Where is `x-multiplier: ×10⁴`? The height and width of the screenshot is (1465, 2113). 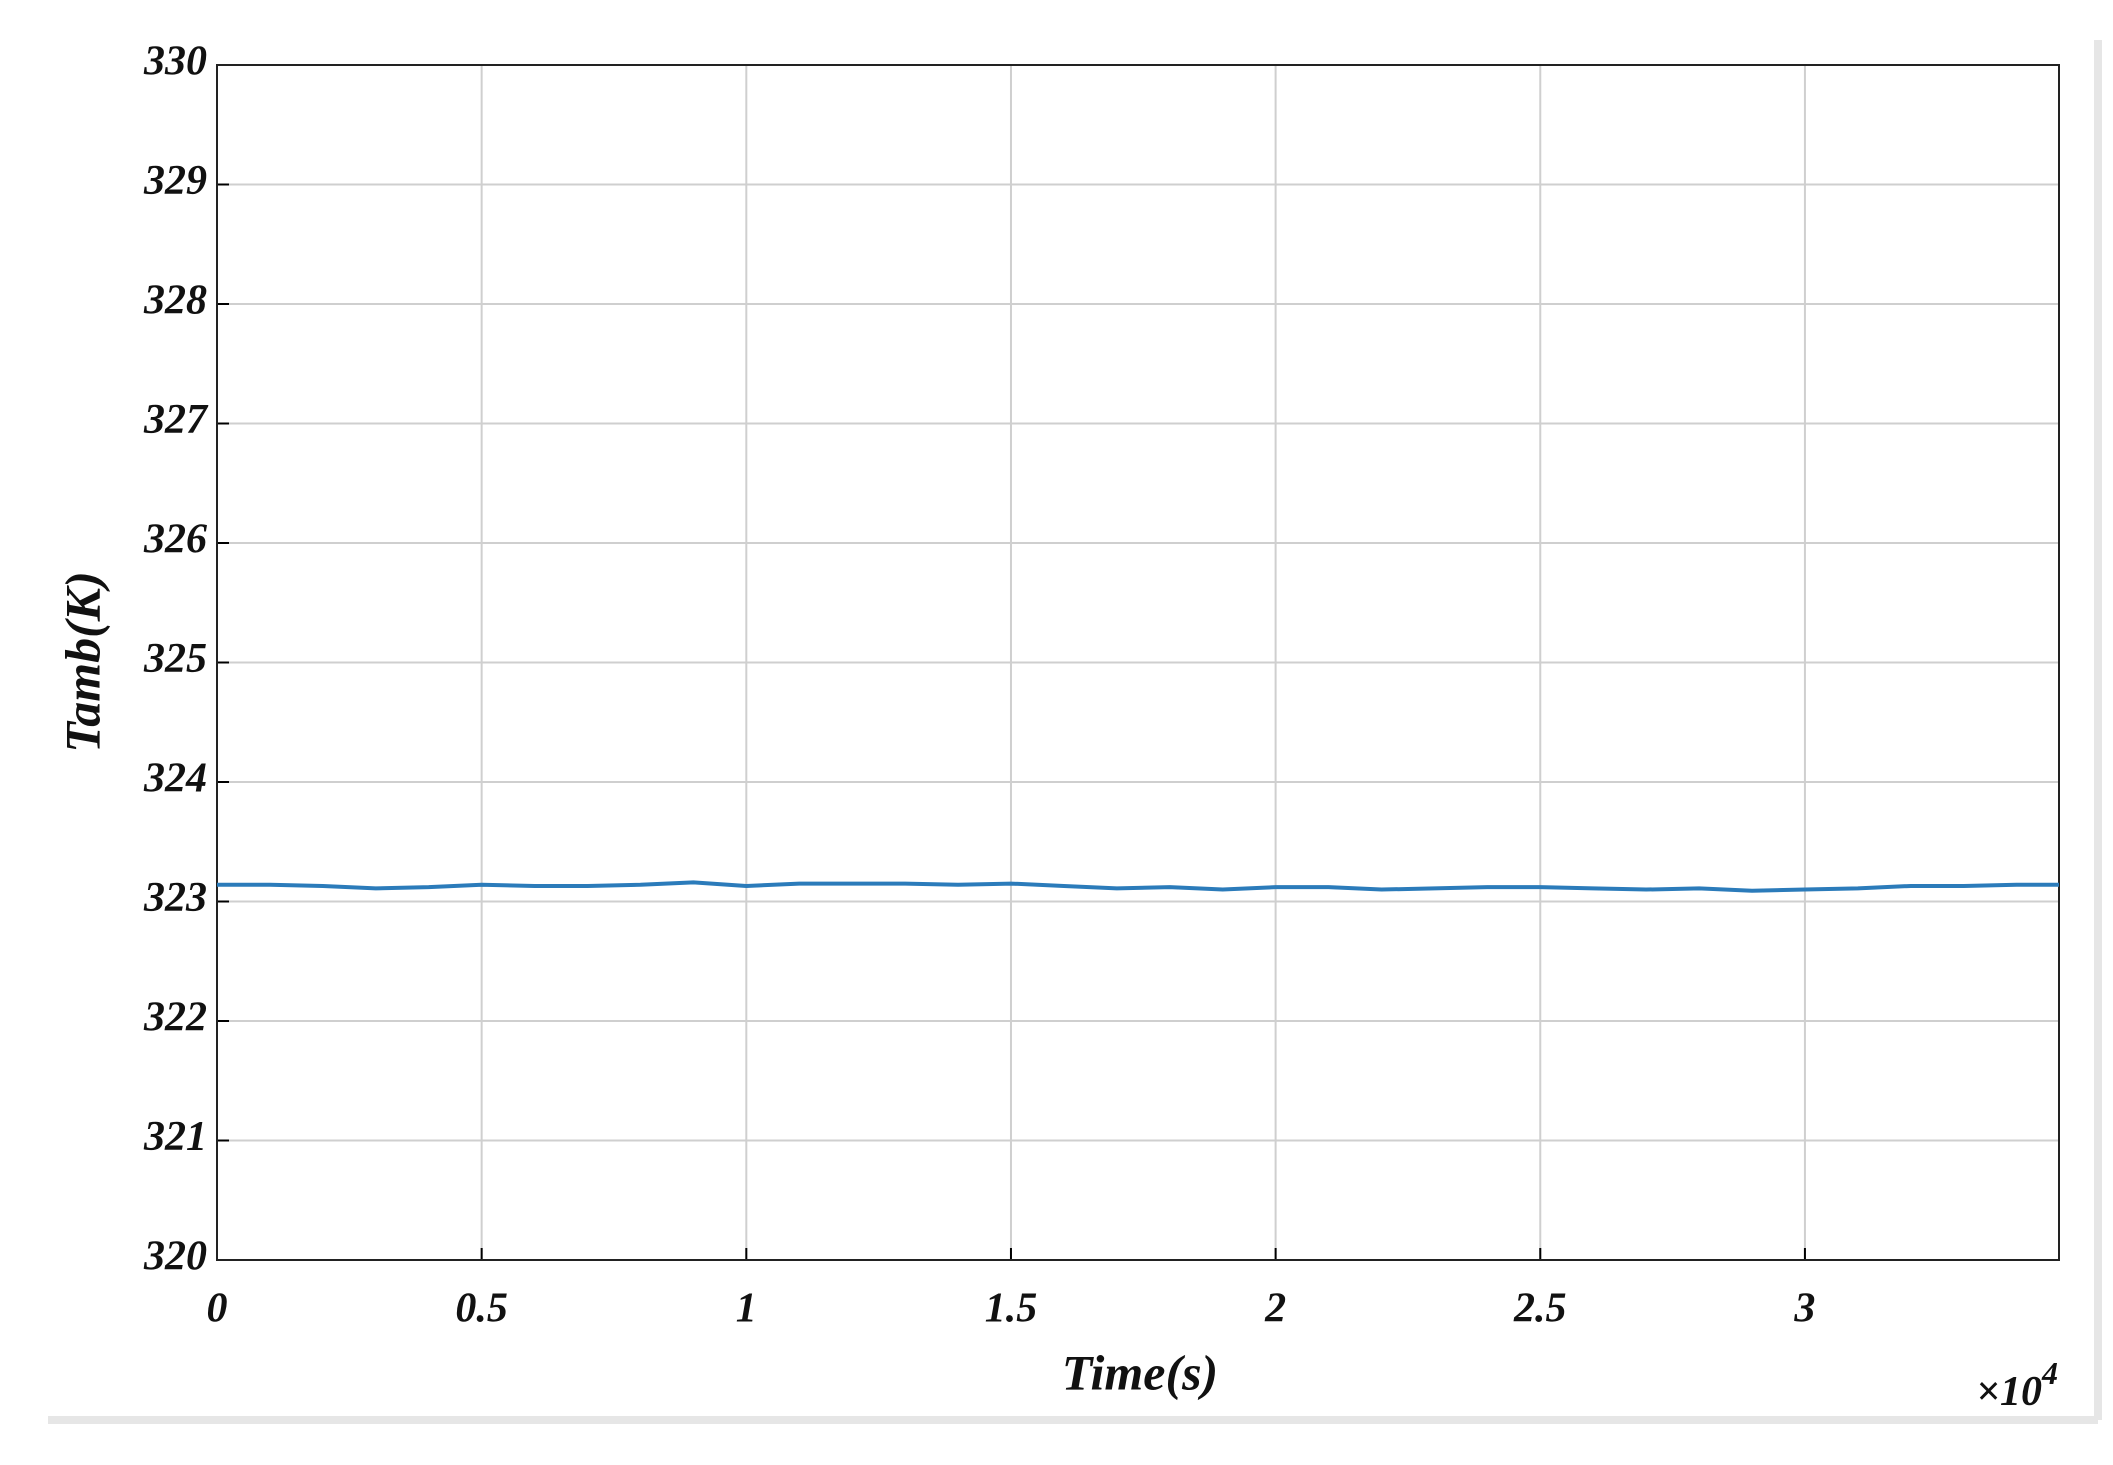 x-multiplier: ×10⁴ is located at coordinates (2017, 1384).